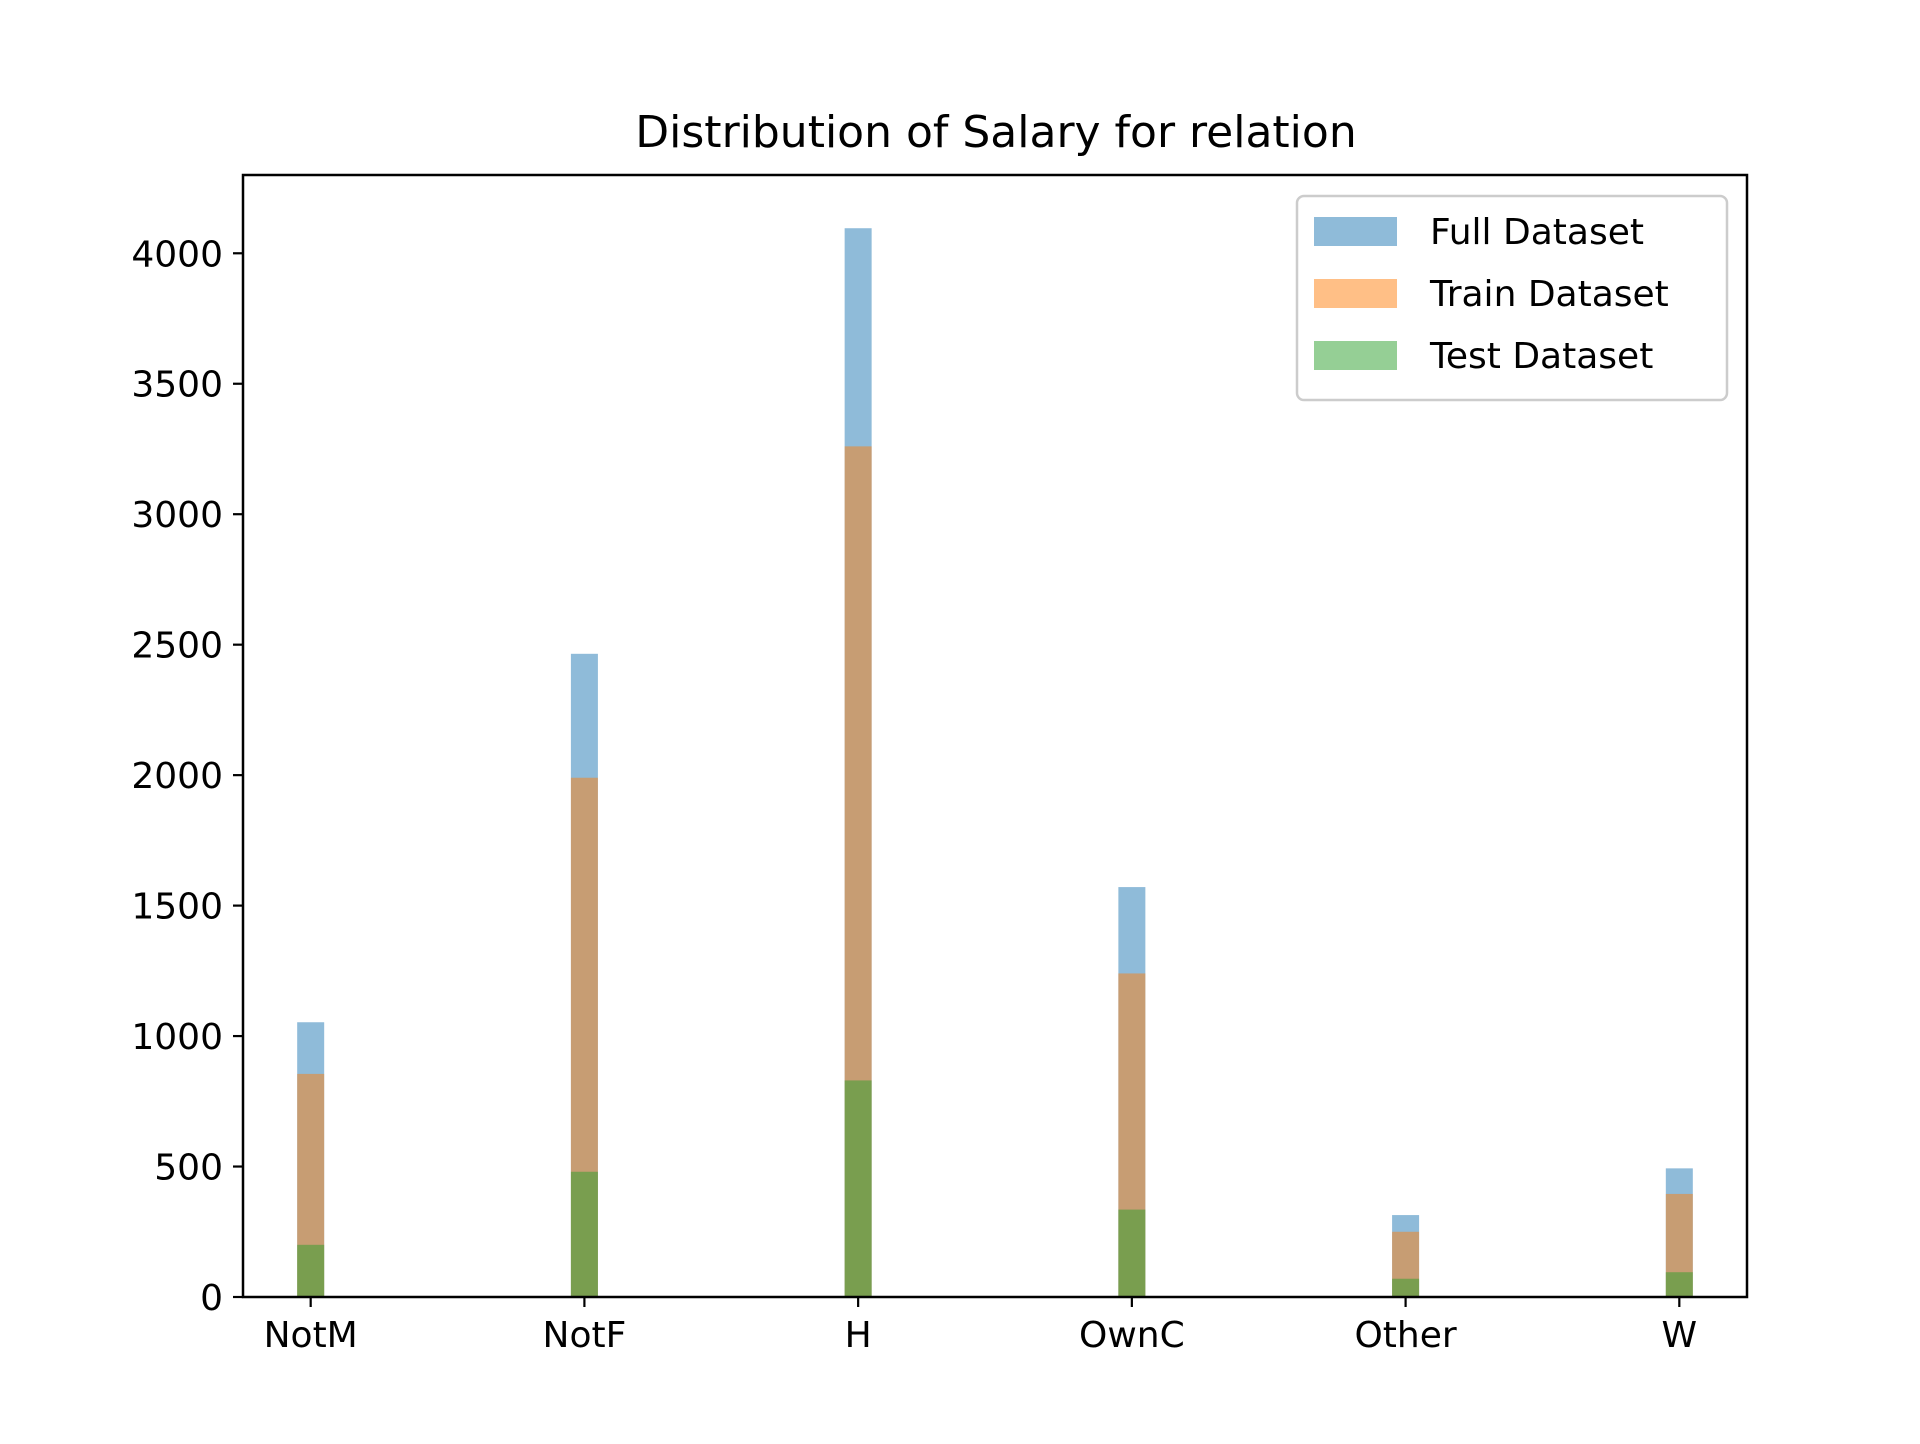  I want to click on y-tick-label: 500, so click(188, 1168).